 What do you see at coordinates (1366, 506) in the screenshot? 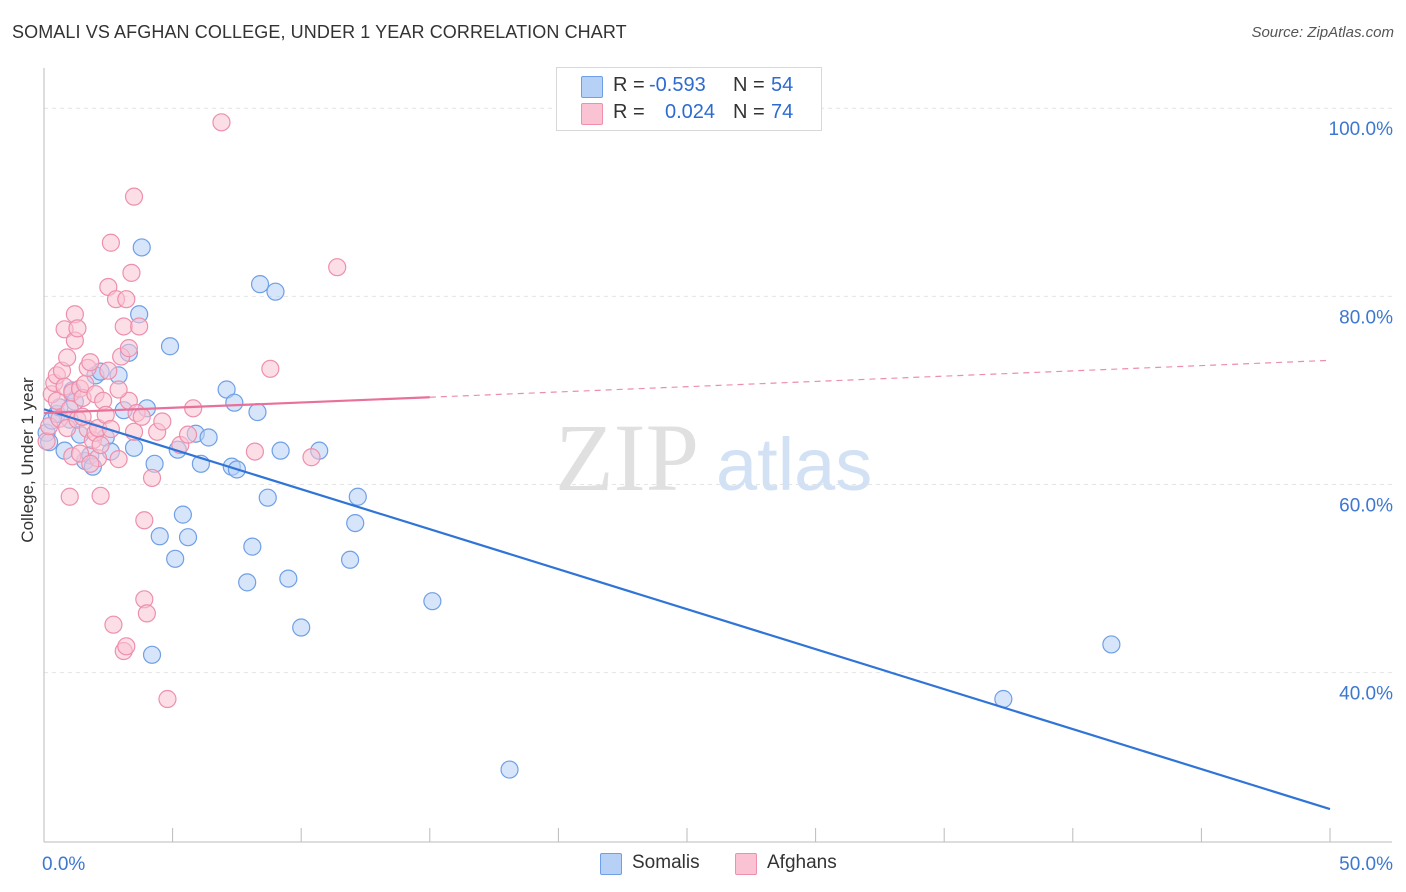
I see `y-tick-label: 60.0%` at bounding box center [1366, 506].